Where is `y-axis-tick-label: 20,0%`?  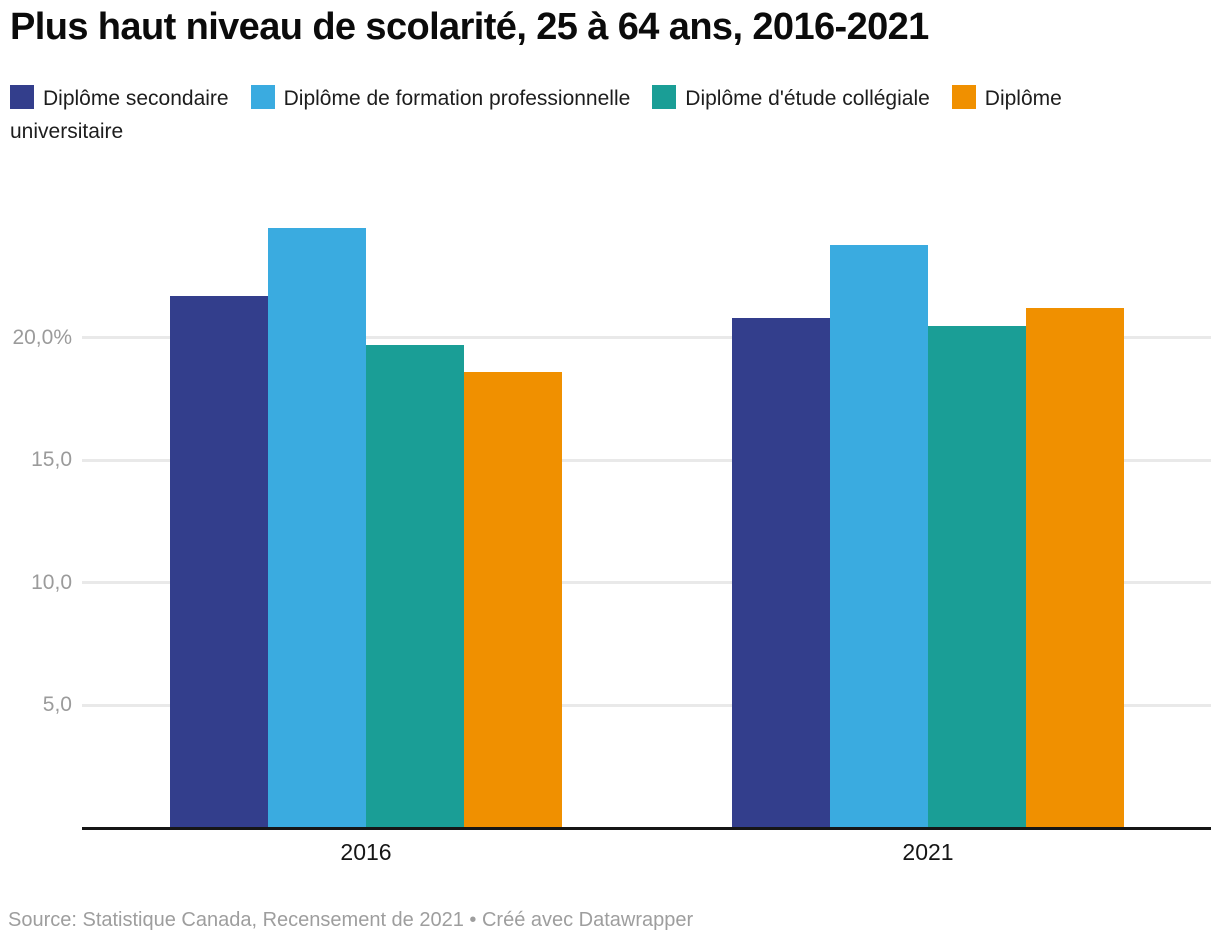
y-axis-tick-label: 20,0% is located at coordinates (42, 337).